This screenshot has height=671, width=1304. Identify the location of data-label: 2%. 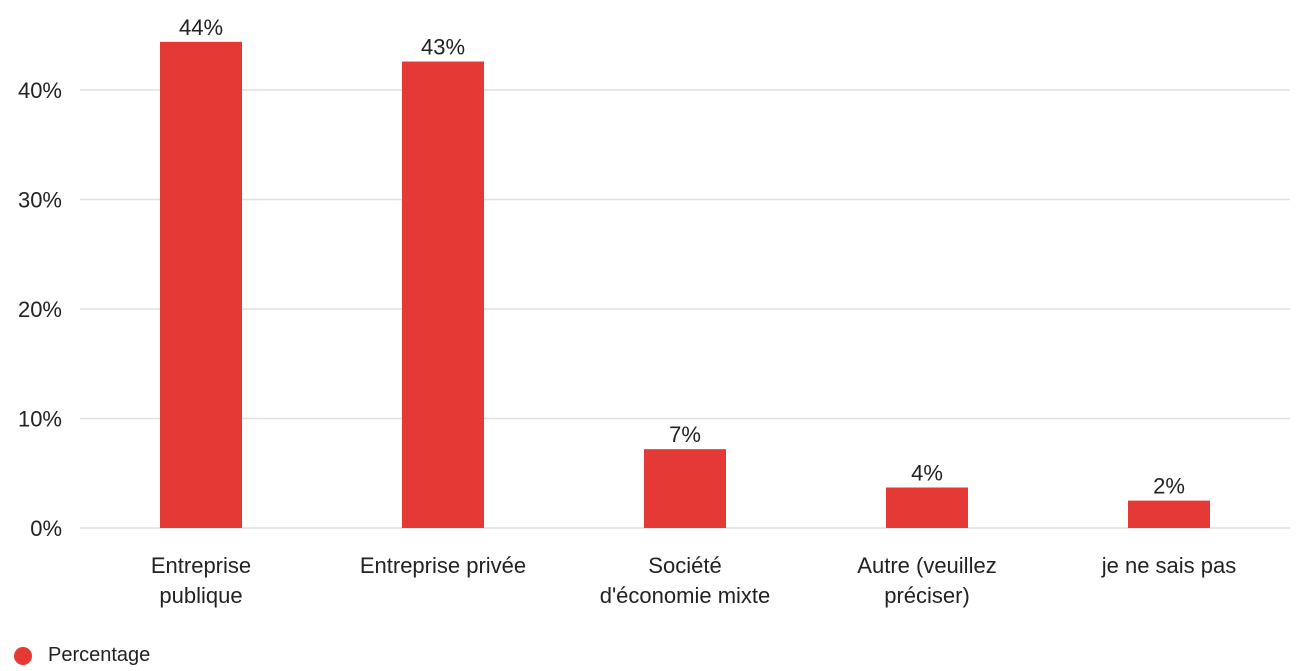
(1169, 486).